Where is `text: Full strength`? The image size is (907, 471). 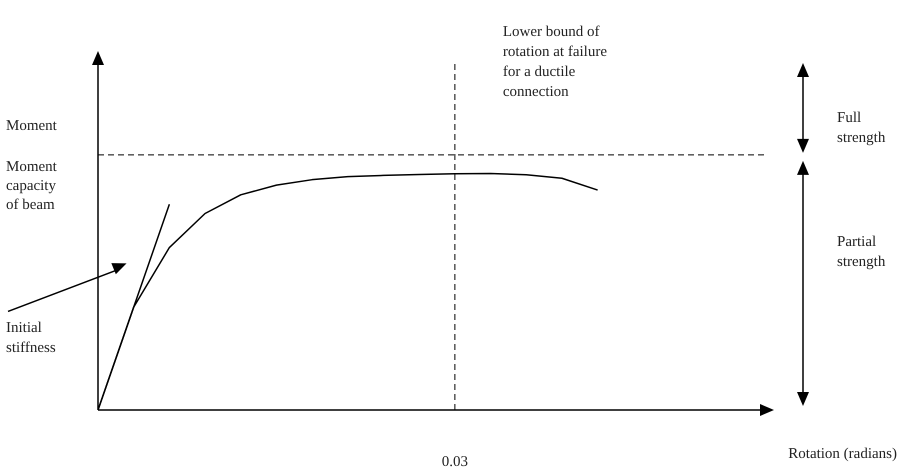 text: Full strength is located at coordinates (861, 128).